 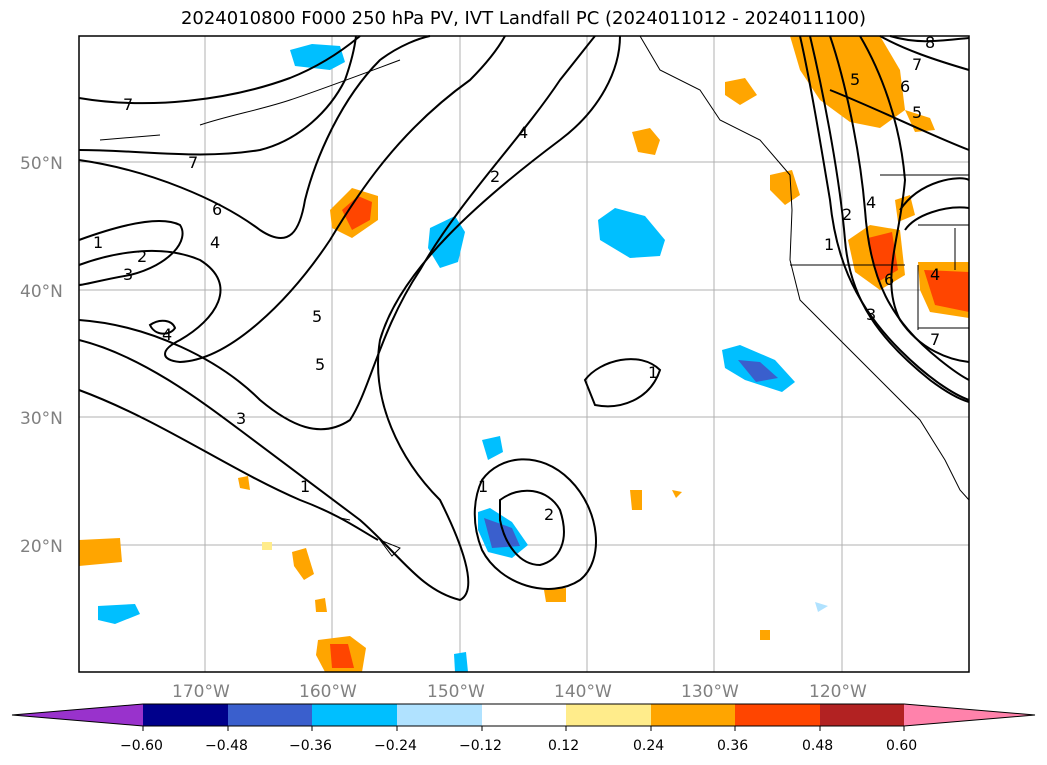 I want to click on colorbar-ticks, so click(x=523, y=728).